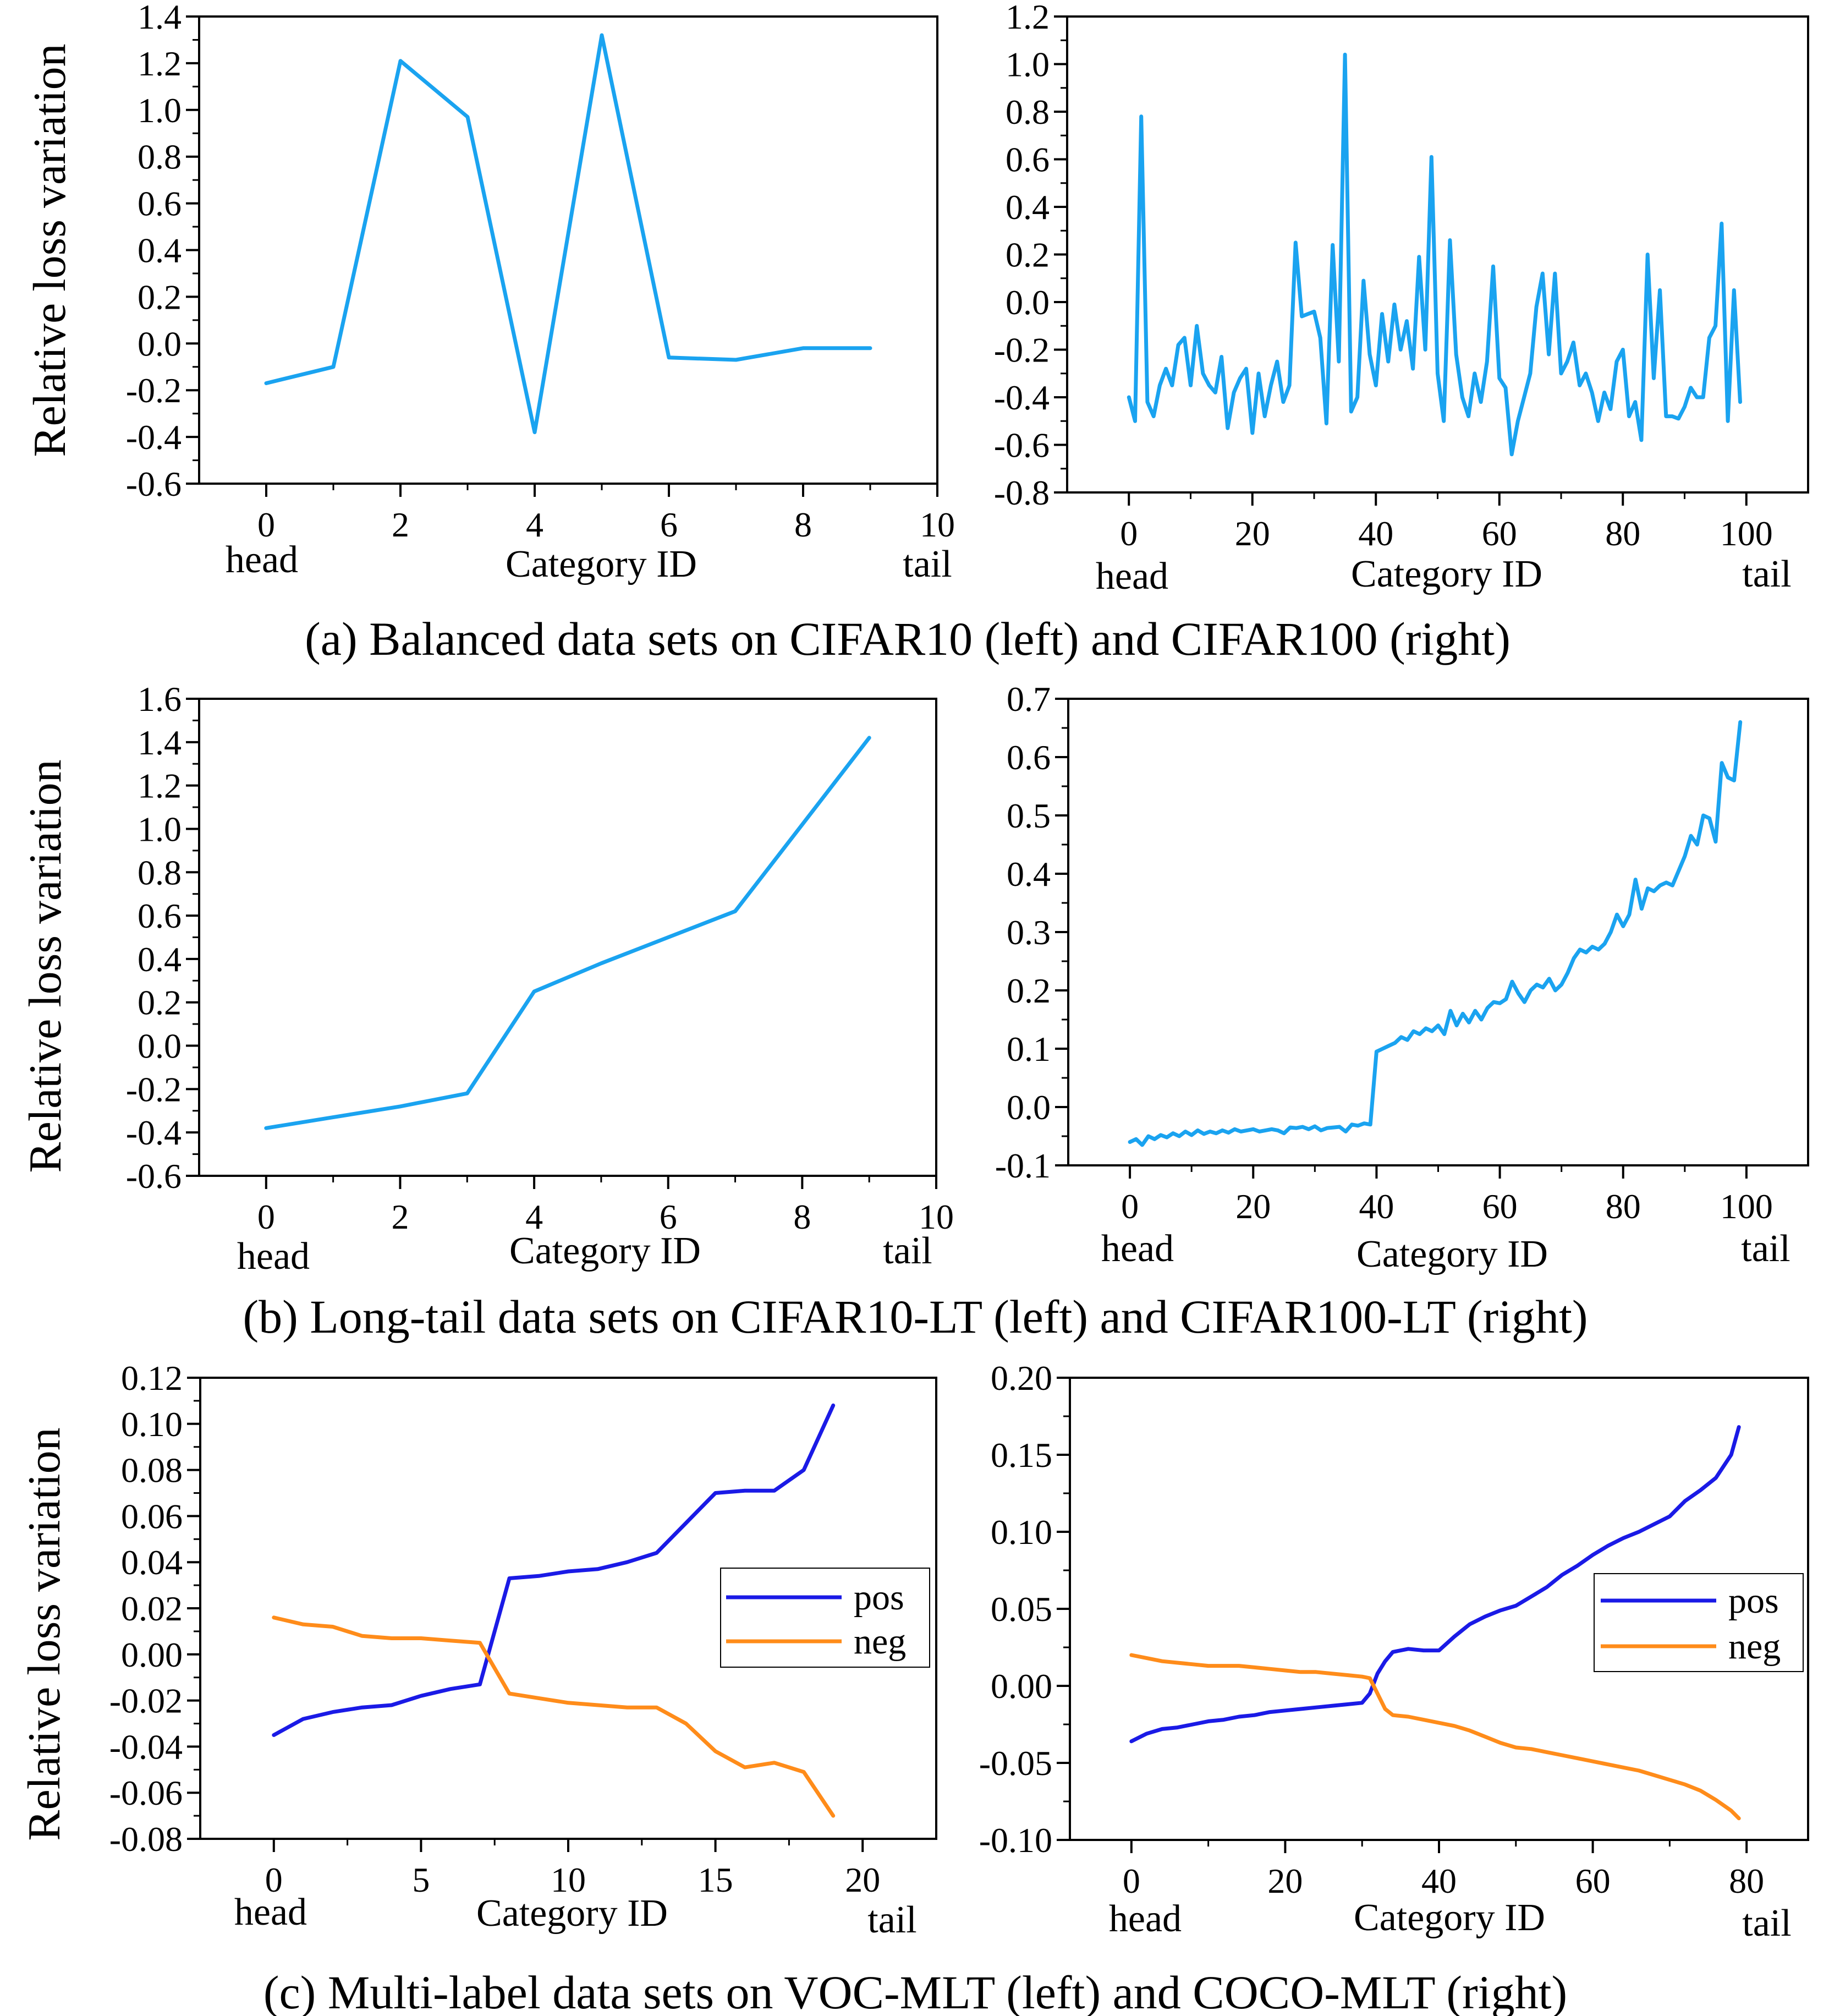  I want to click on y-tick-label: -0.05, so click(1015, 1763).